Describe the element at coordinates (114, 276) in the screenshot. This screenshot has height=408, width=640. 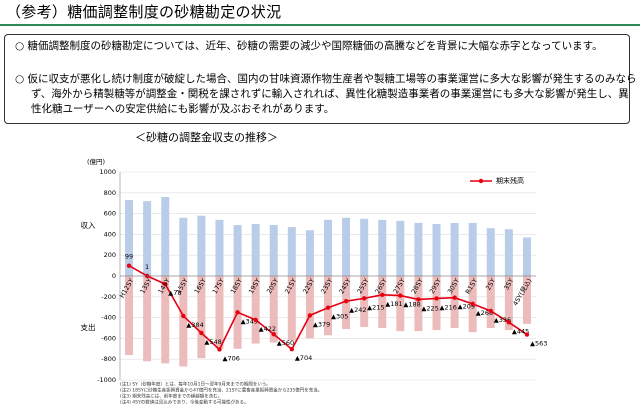
I see `y-tick-label: 0` at that location.